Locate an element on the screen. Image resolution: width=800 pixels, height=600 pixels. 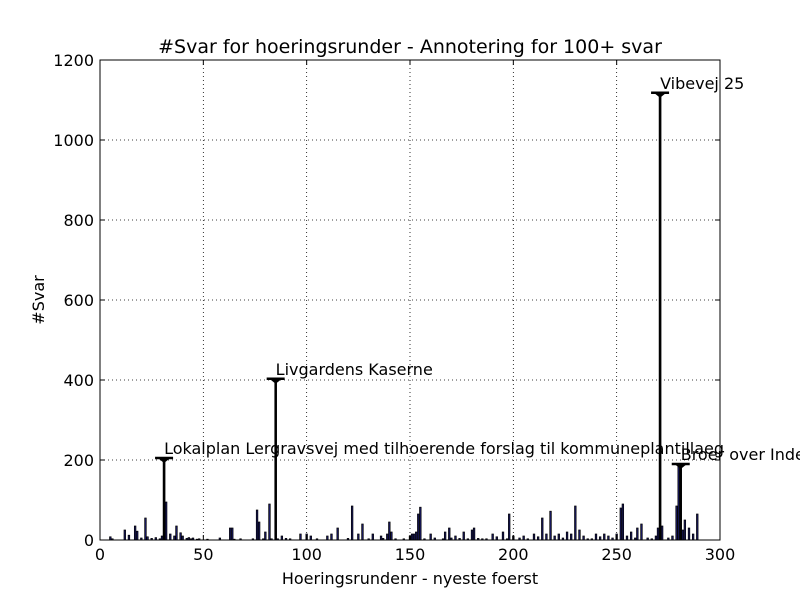
x-tick-label: 50 is located at coordinates (203, 554).